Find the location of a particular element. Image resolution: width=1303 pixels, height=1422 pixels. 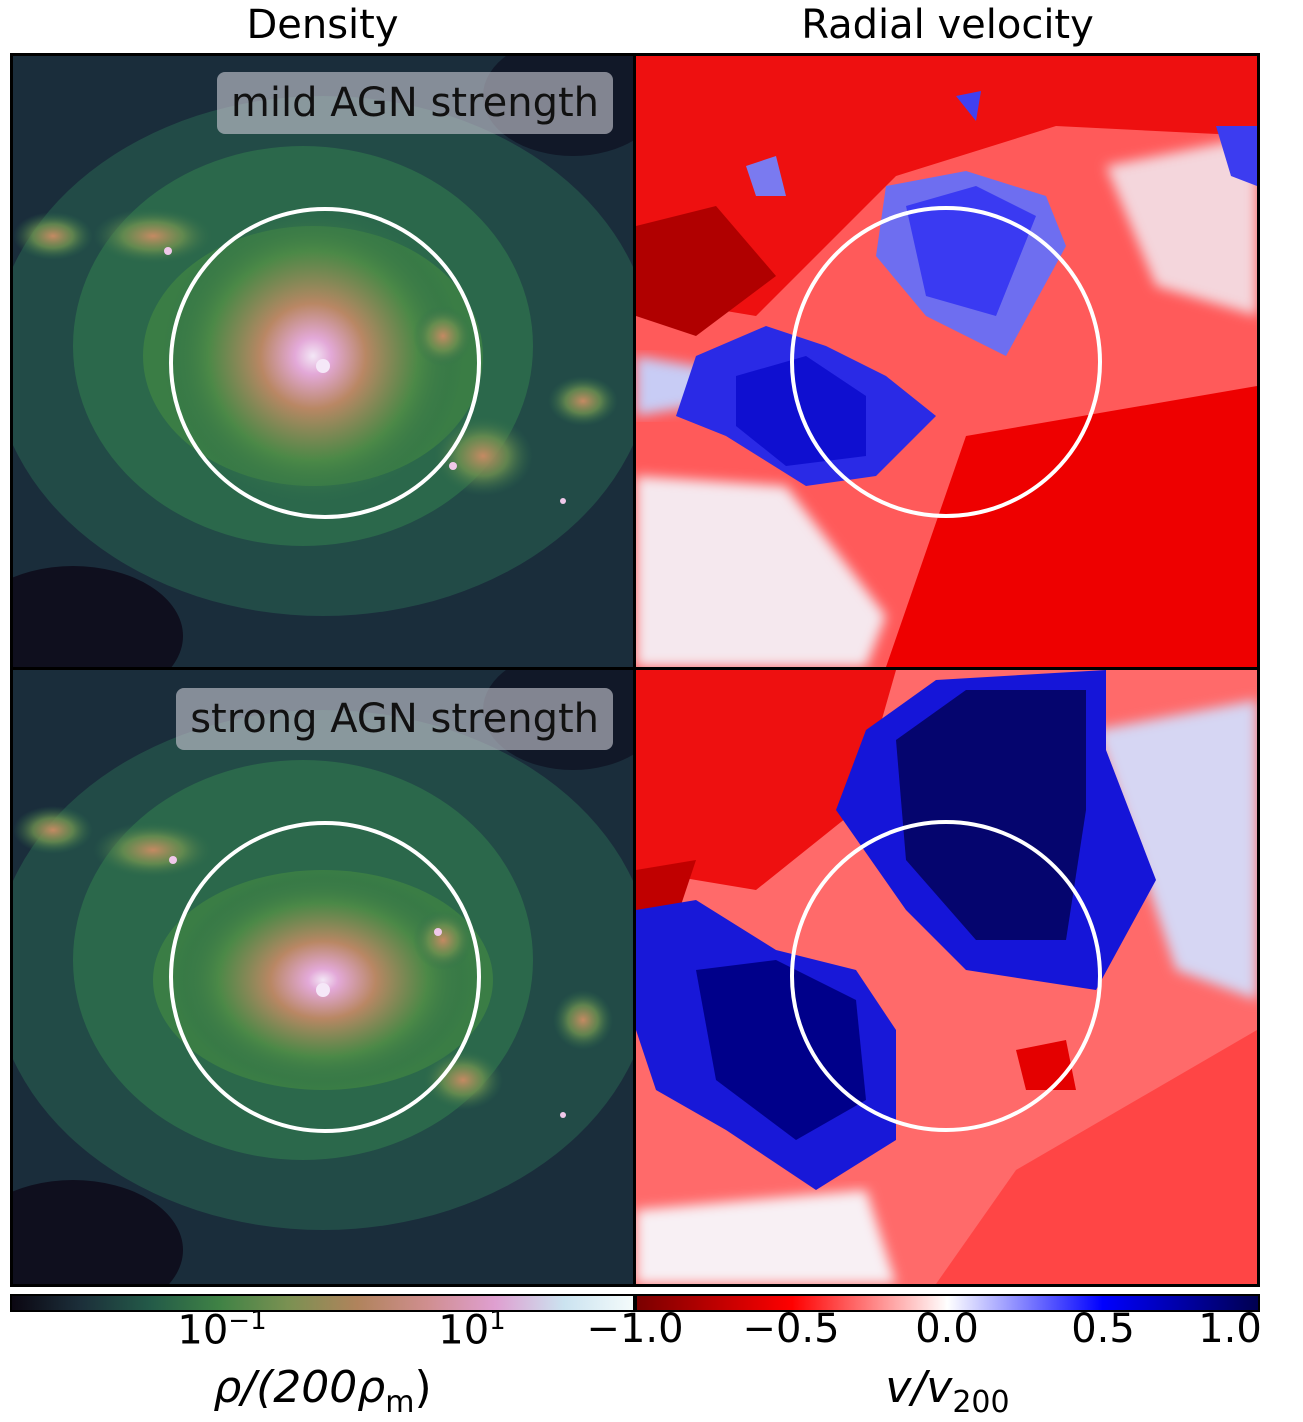

velocity-tick-label-4: 0.5 is located at coordinates (1103, 1329).